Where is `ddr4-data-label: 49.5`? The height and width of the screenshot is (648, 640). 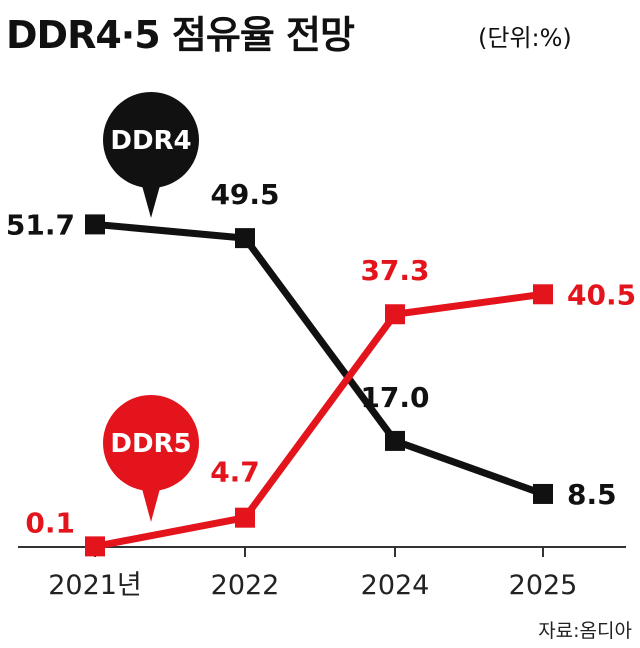 ddr4-data-label: 49.5 is located at coordinates (244, 194).